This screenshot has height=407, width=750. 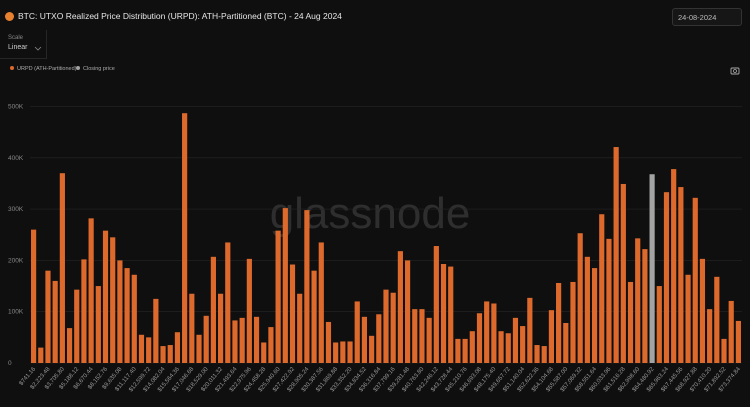 I want to click on chevron, so click(x=38, y=48).